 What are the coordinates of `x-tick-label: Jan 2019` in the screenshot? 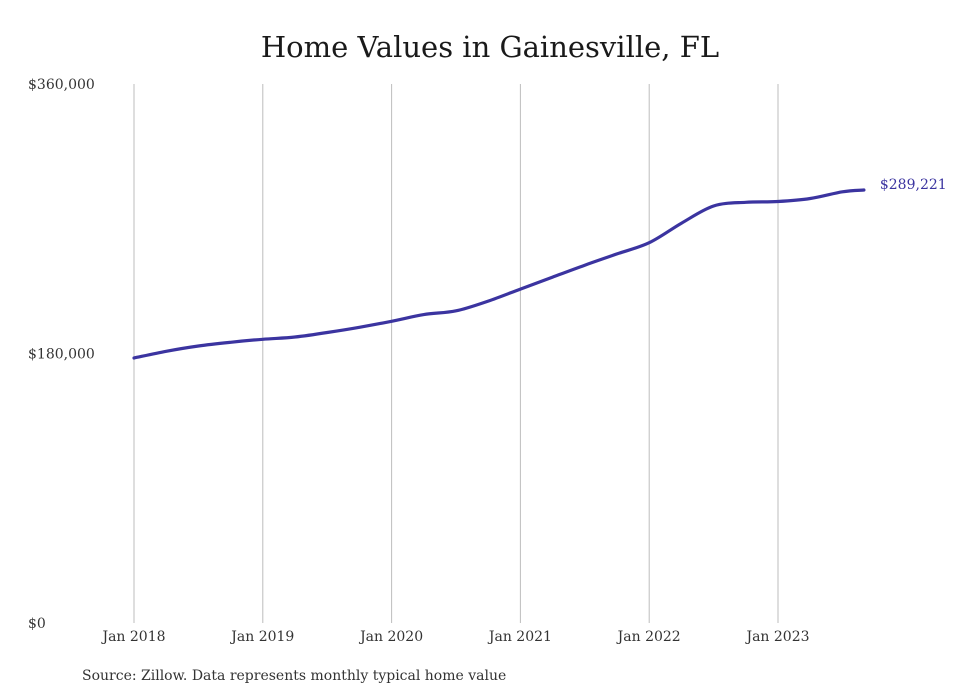 It's located at (261, 637).